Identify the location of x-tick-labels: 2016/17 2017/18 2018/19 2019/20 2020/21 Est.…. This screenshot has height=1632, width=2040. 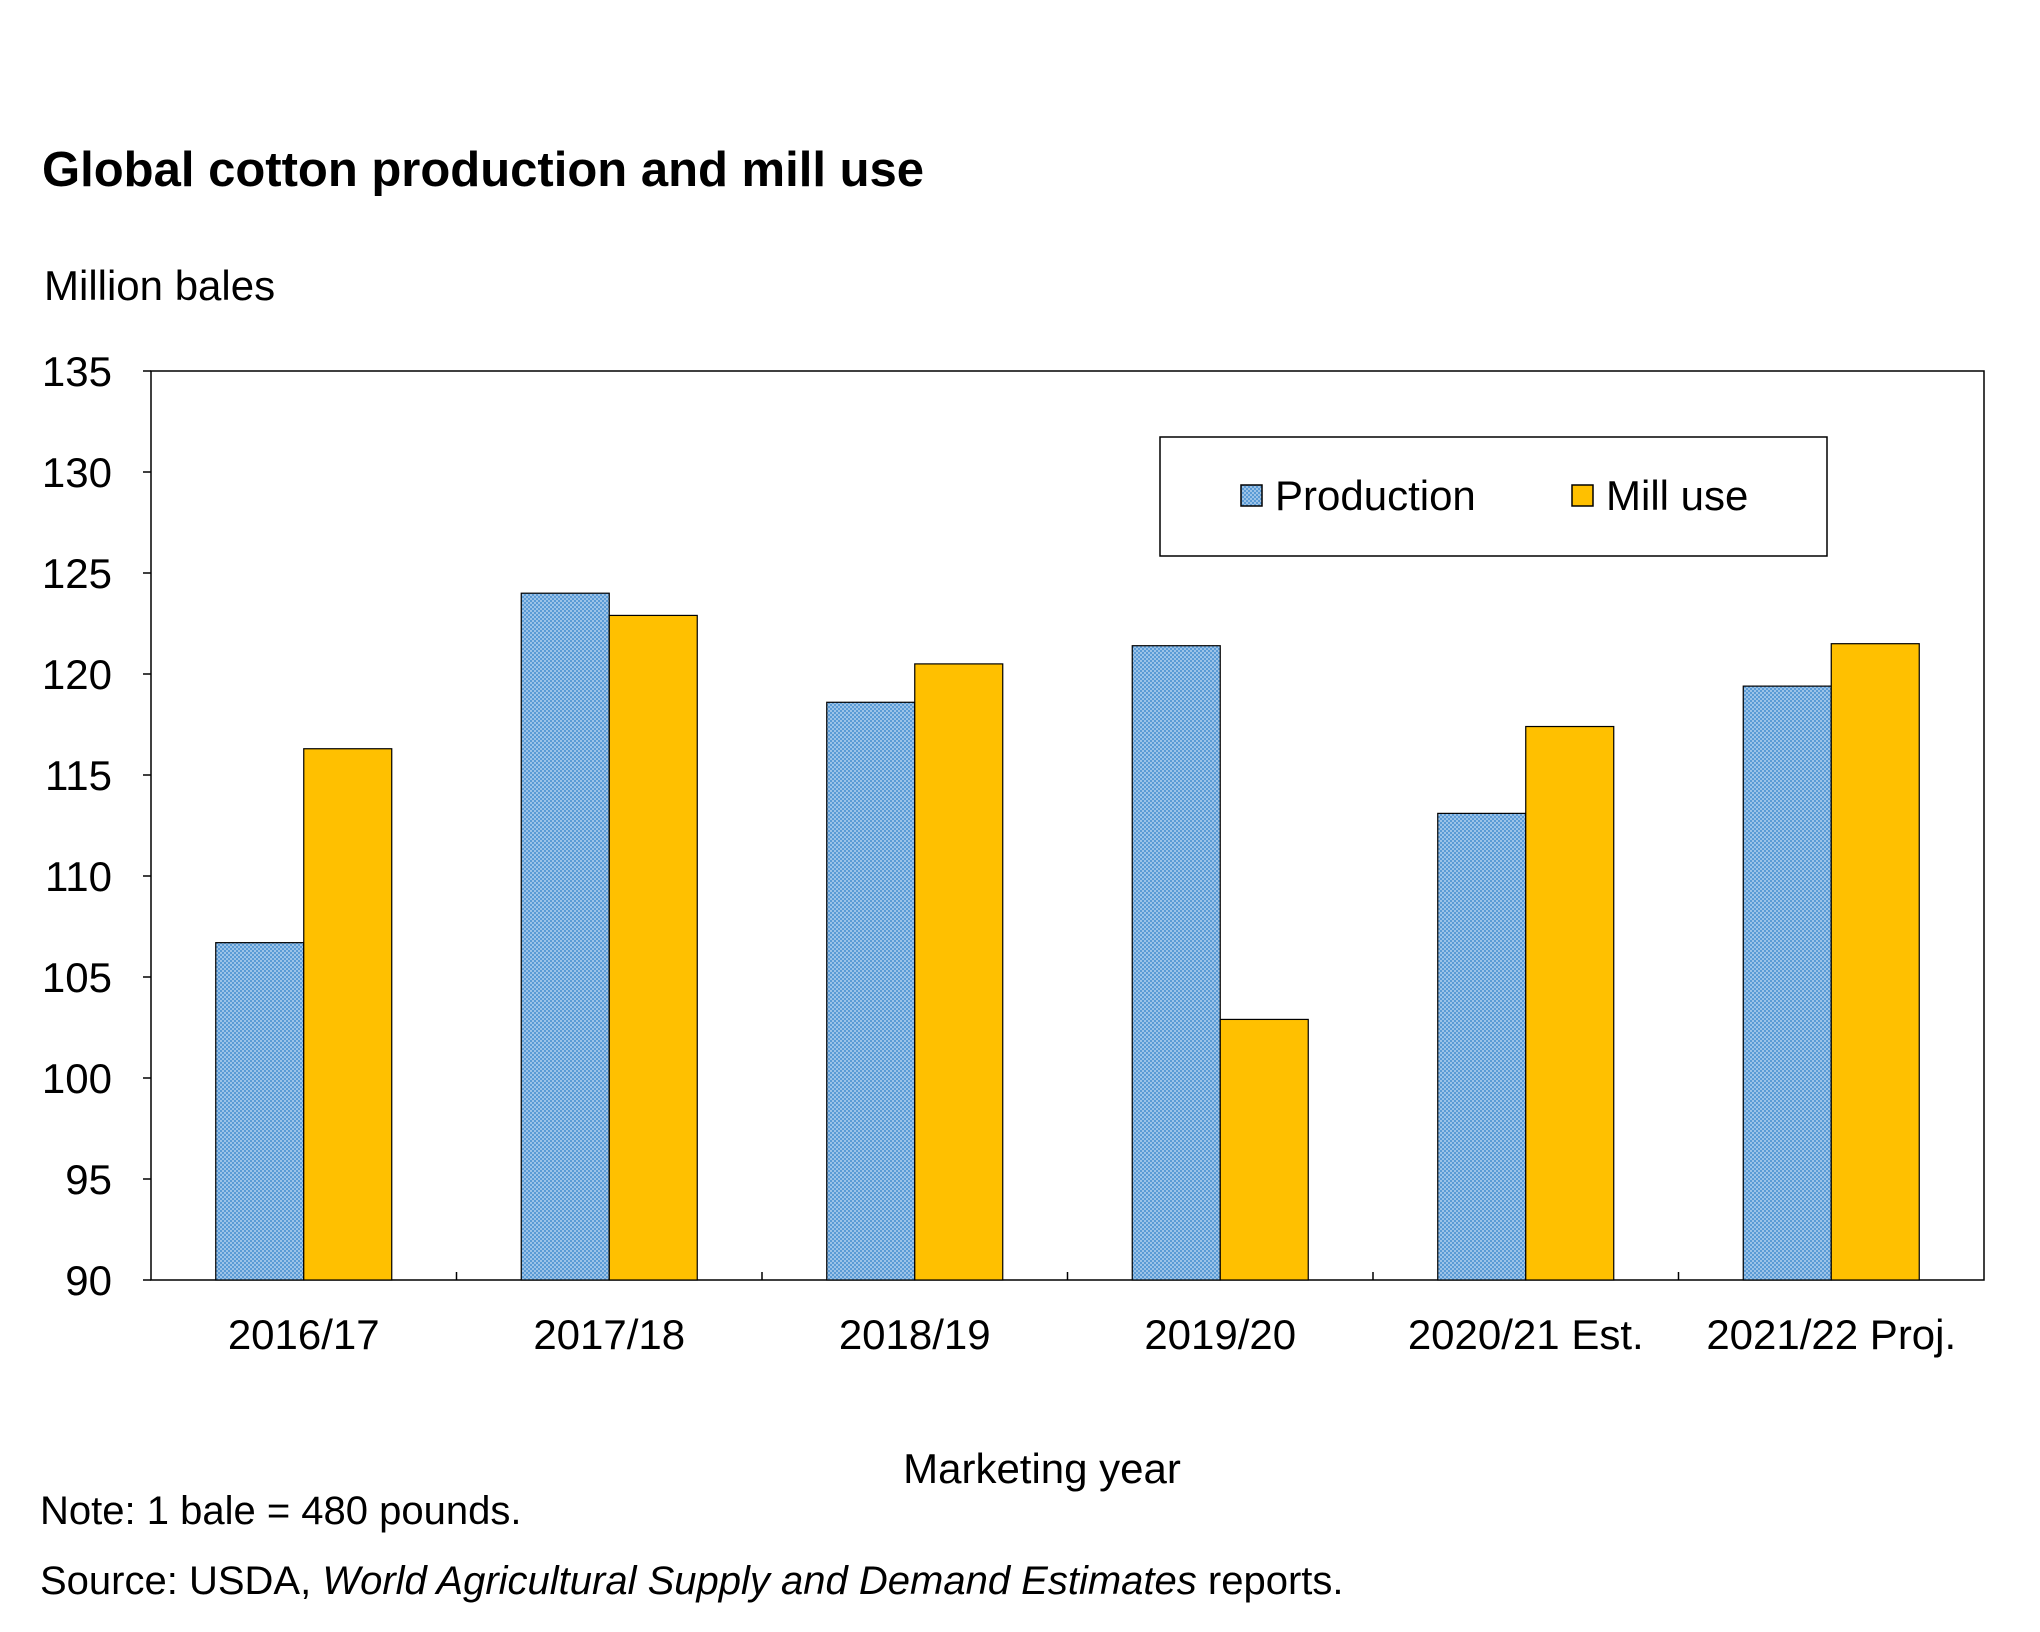
(1092, 1334).